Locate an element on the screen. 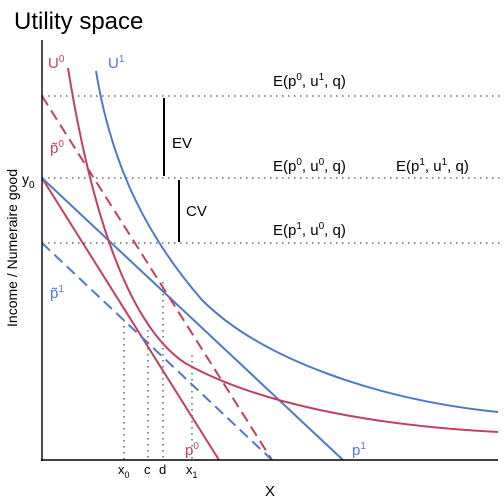 This screenshot has width=504, height=504. label-e-p0-u0: E(p0, u0, q) is located at coordinates (309, 166).